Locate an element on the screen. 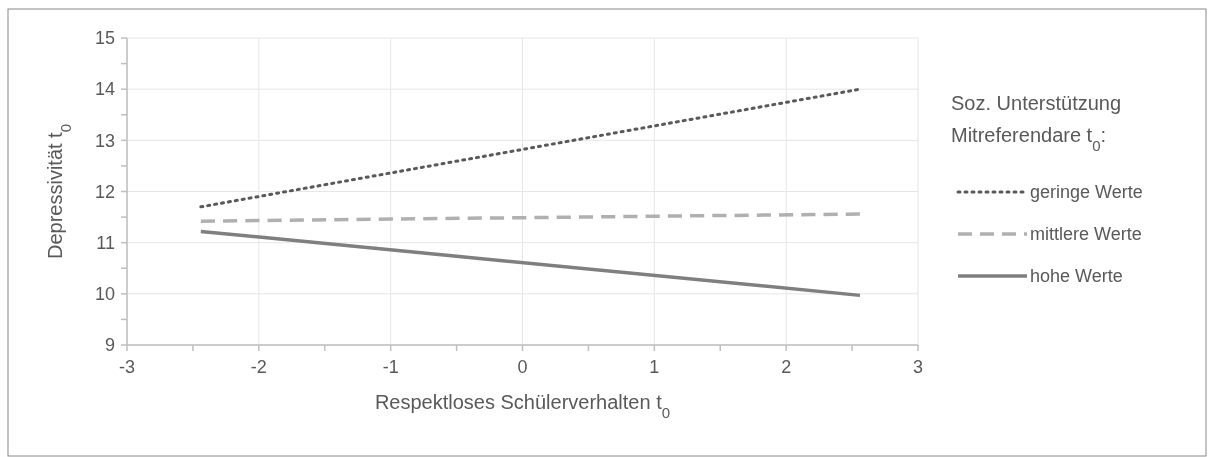 The width and height of the screenshot is (1214, 457). y-tick-label: 13 is located at coordinates (104, 140).